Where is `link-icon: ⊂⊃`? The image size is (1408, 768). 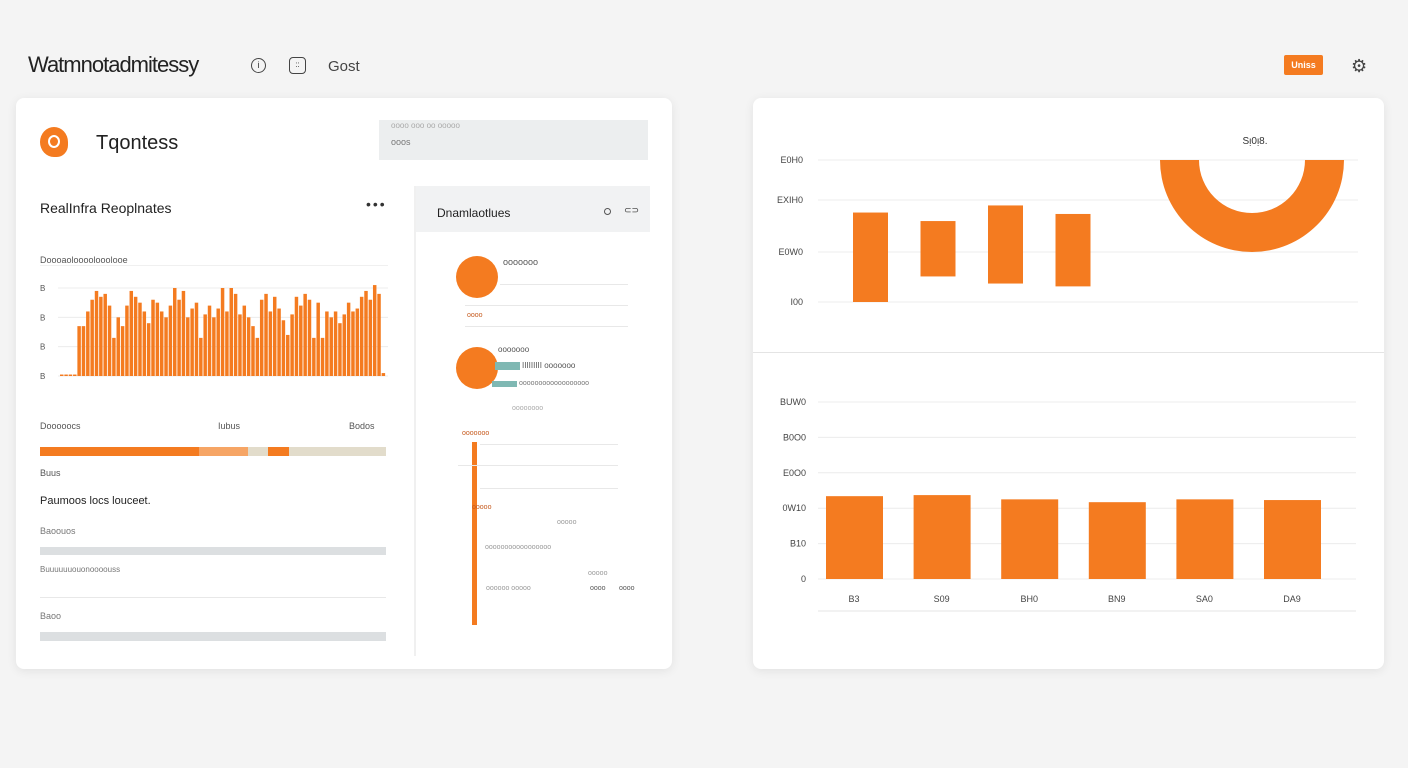 link-icon: ⊂⊃ is located at coordinates (632, 210).